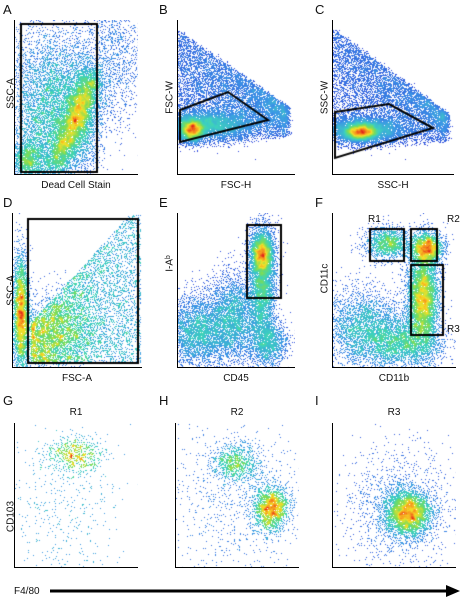 This screenshot has height=600, width=465. Describe the element at coordinates (325, 278) in the screenshot. I see `y-axis-label: CD11c` at that location.